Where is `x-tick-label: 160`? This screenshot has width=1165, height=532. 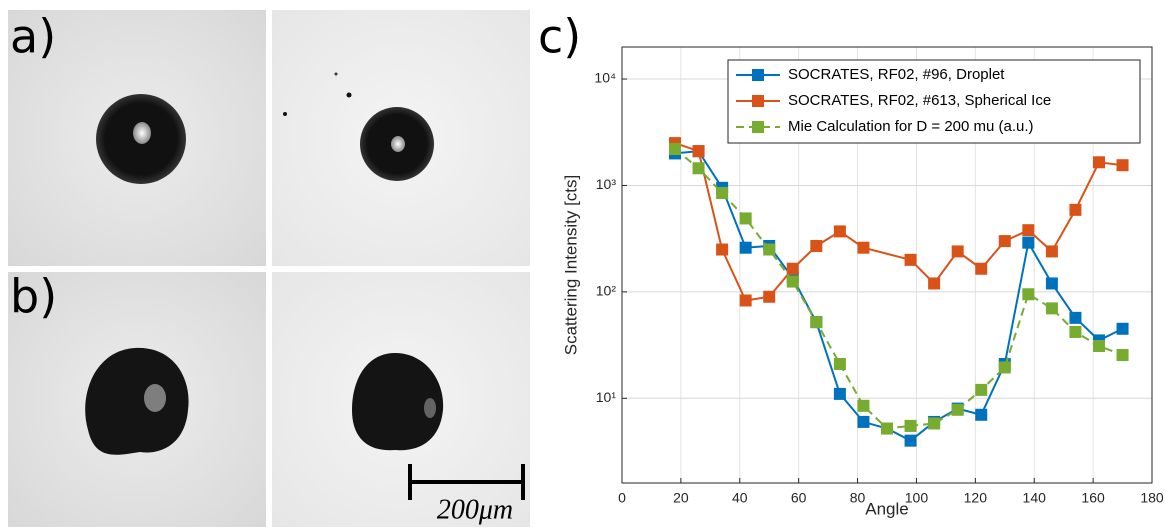
x-tick-label: 160 is located at coordinates (1093, 498).